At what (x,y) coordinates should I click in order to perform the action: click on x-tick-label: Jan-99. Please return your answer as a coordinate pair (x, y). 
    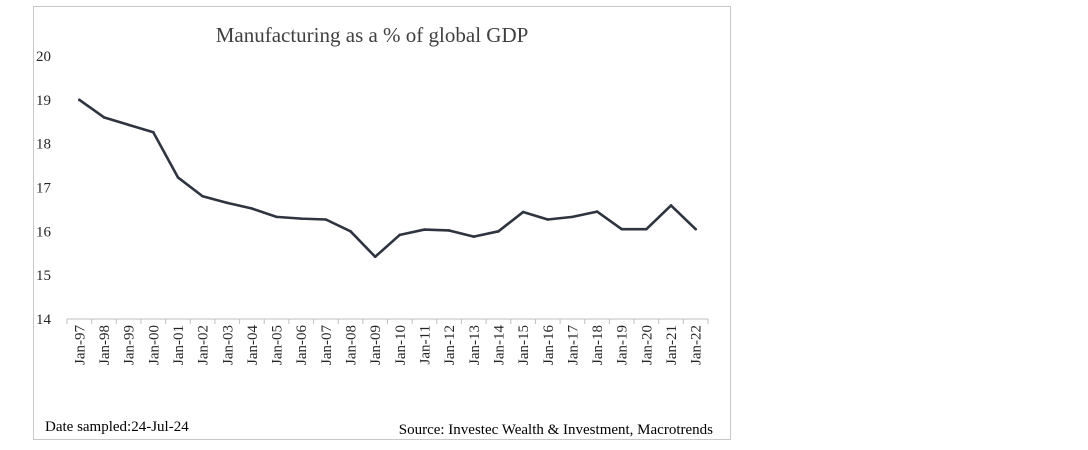
    Looking at the image, I should click on (130, 345).